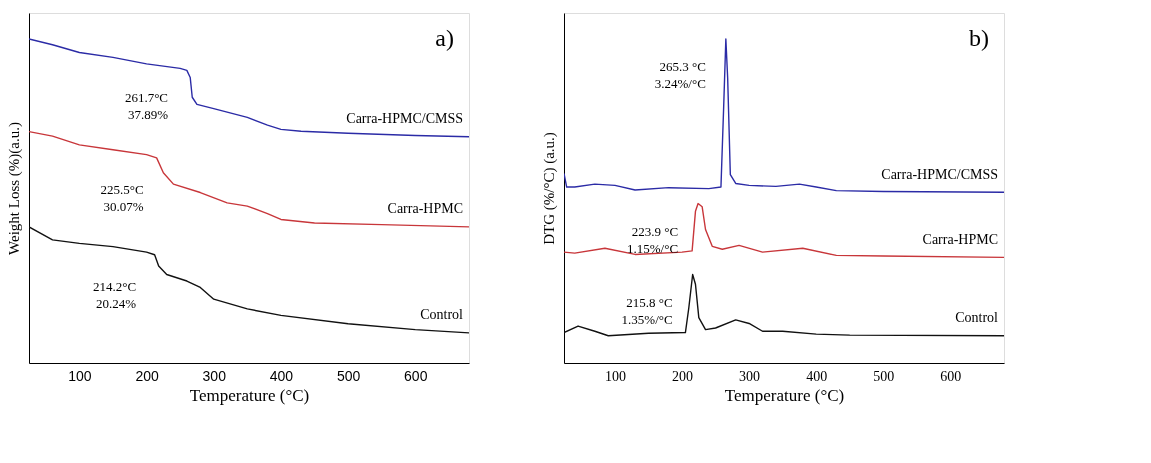  I want to click on annotation: 223.9 °C 1.15%/°C, so click(653, 239).